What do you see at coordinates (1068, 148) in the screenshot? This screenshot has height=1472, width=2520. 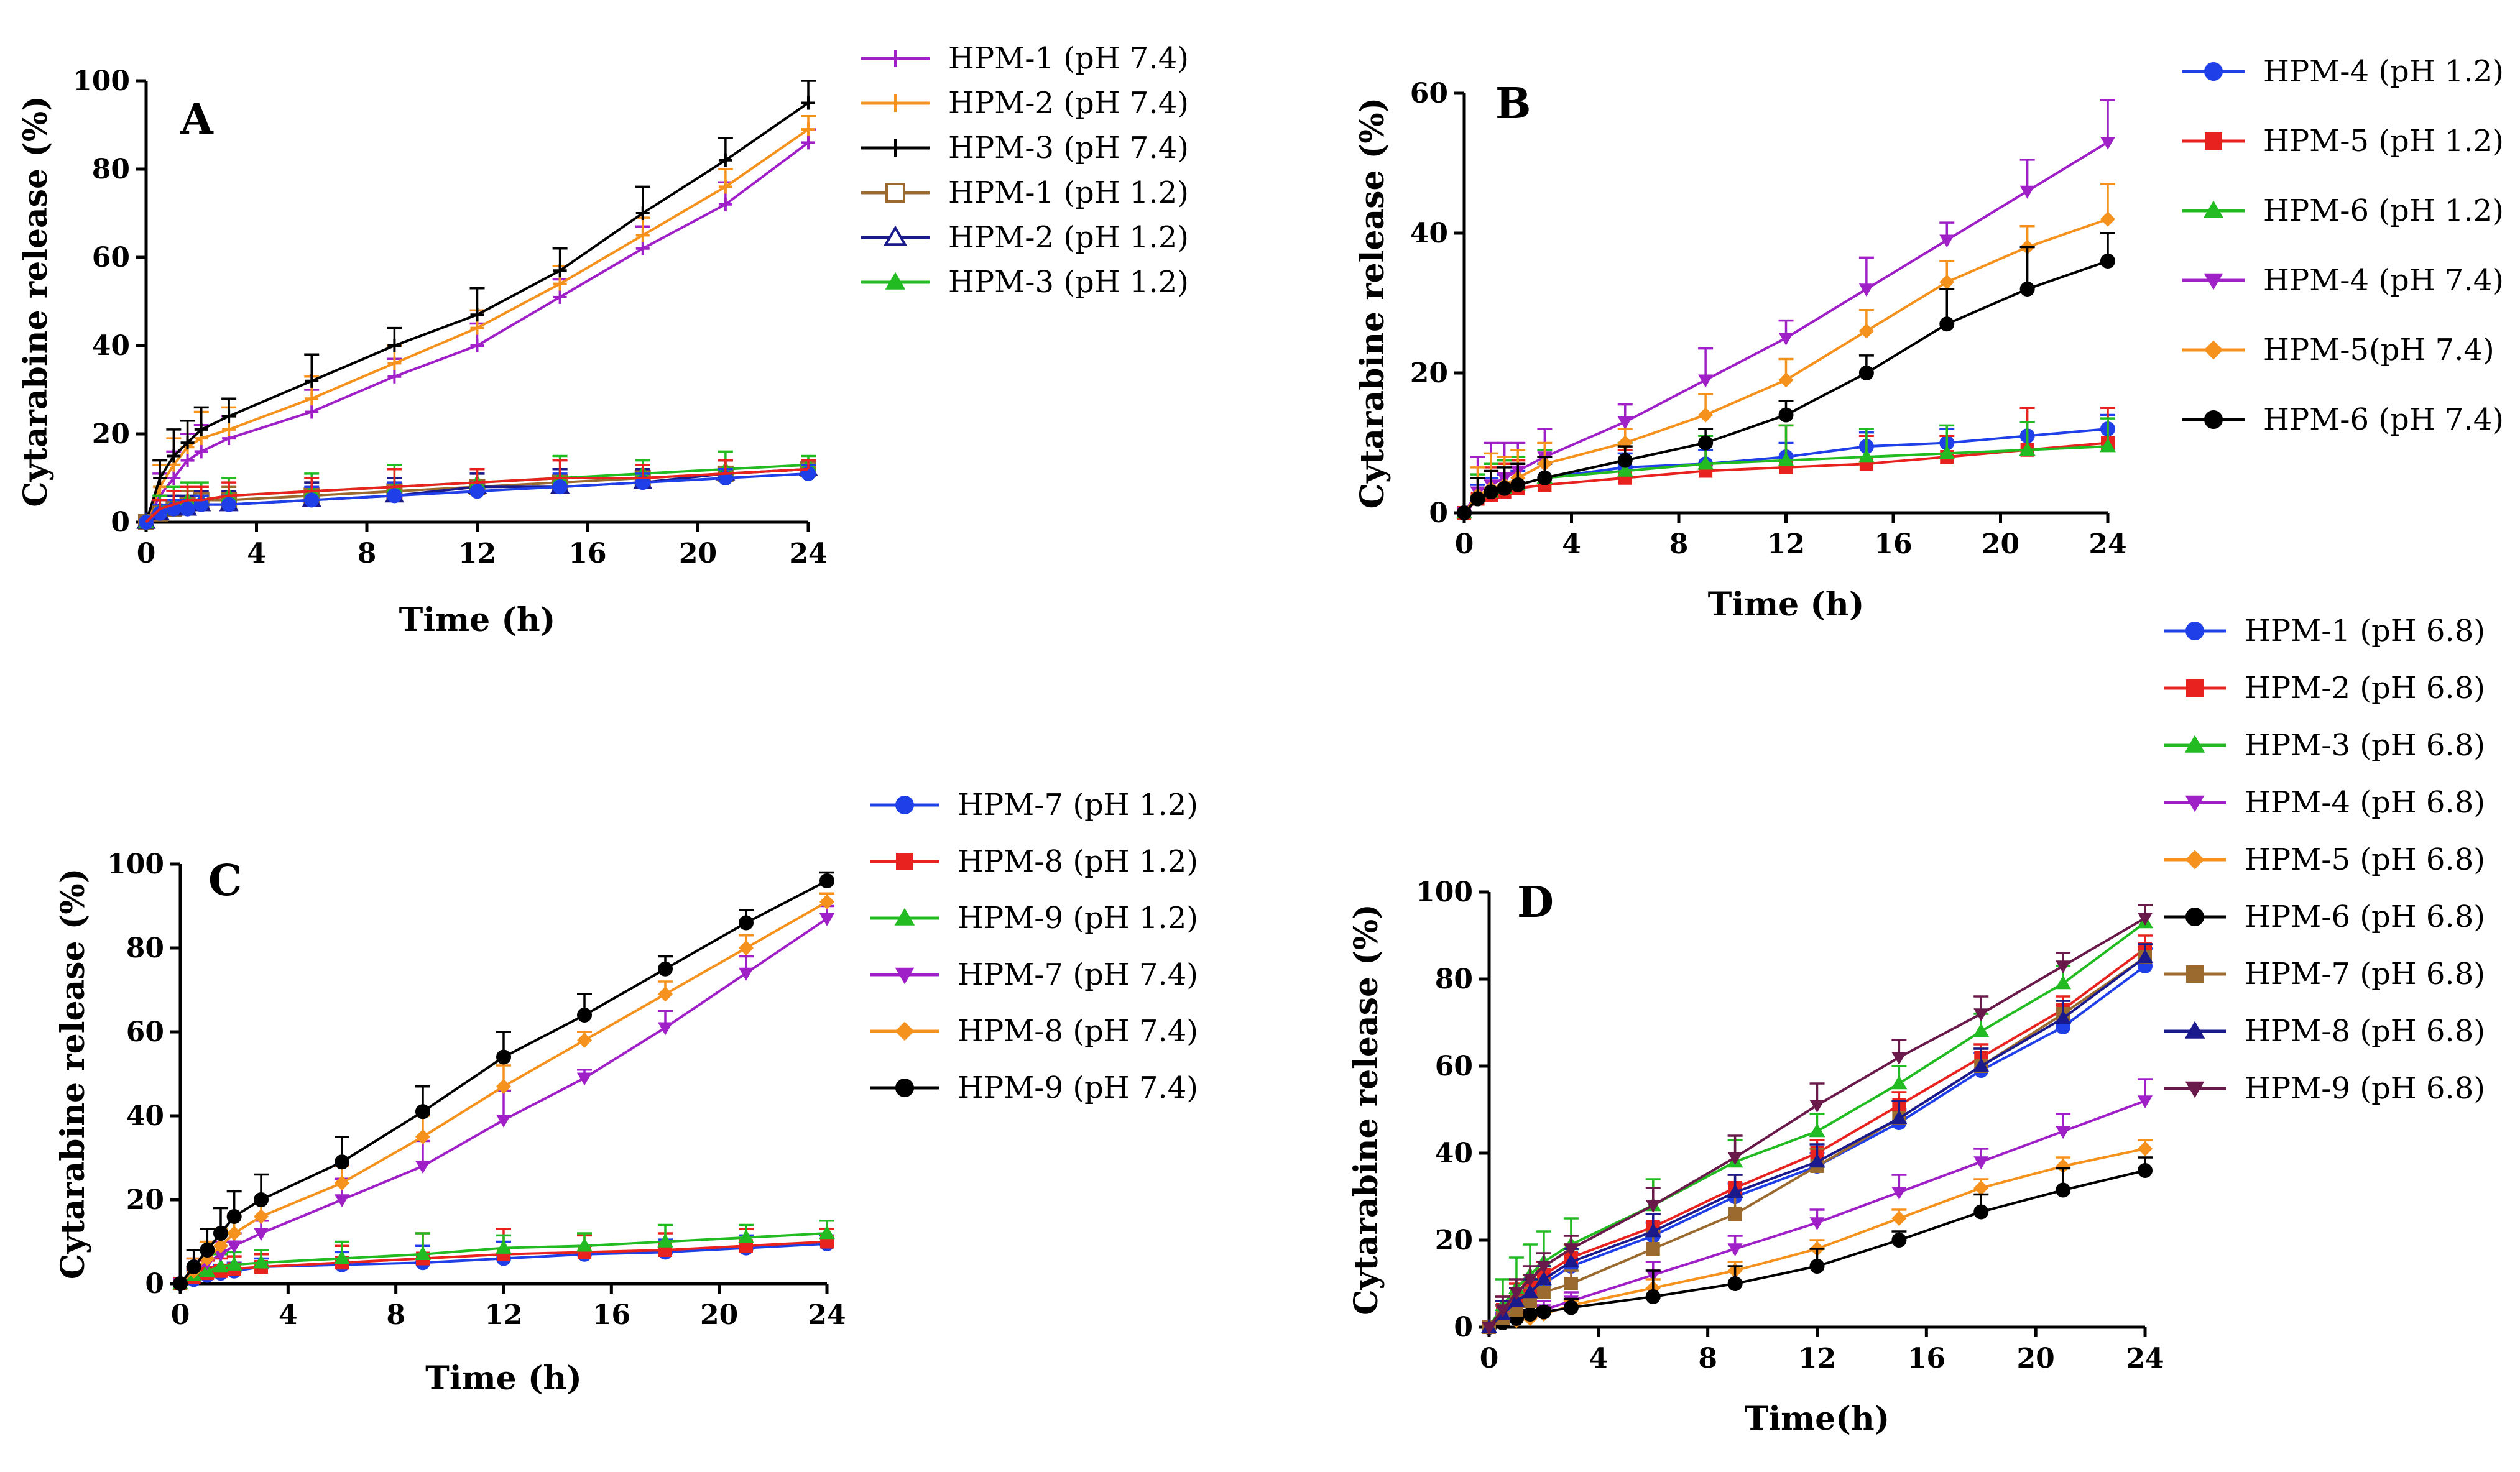 I see `panel-a-legend-label: HPM-3 (pH 7.4)` at bounding box center [1068, 148].